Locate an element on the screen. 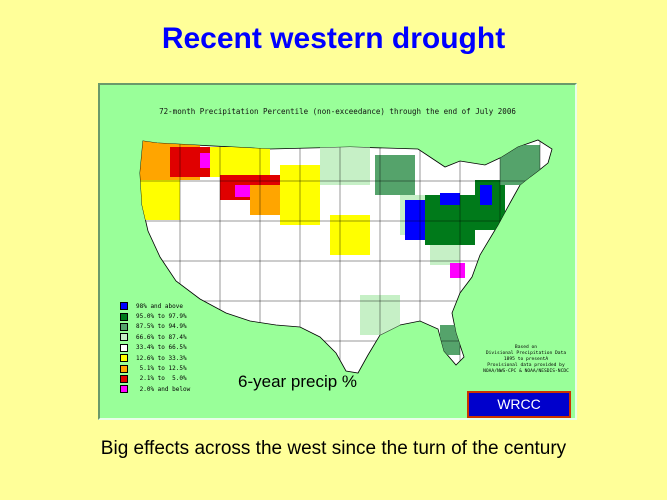 This screenshot has height=500, width=667. slide-title: Recent western drought is located at coordinates (333, 38).